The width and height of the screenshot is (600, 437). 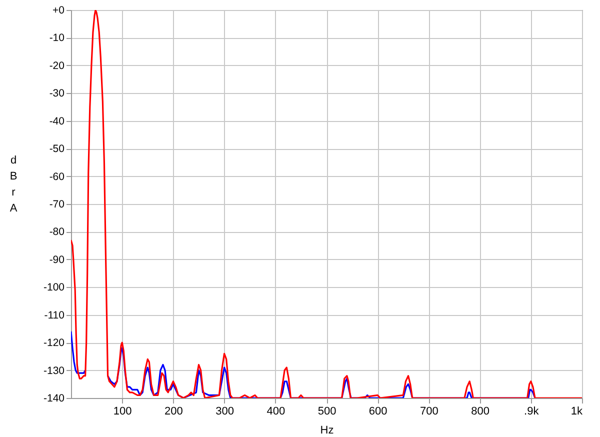 What do you see at coordinates (57, 176) in the screenshot?
I see `y-tick-label: -60` at bounding box center [57, 176].